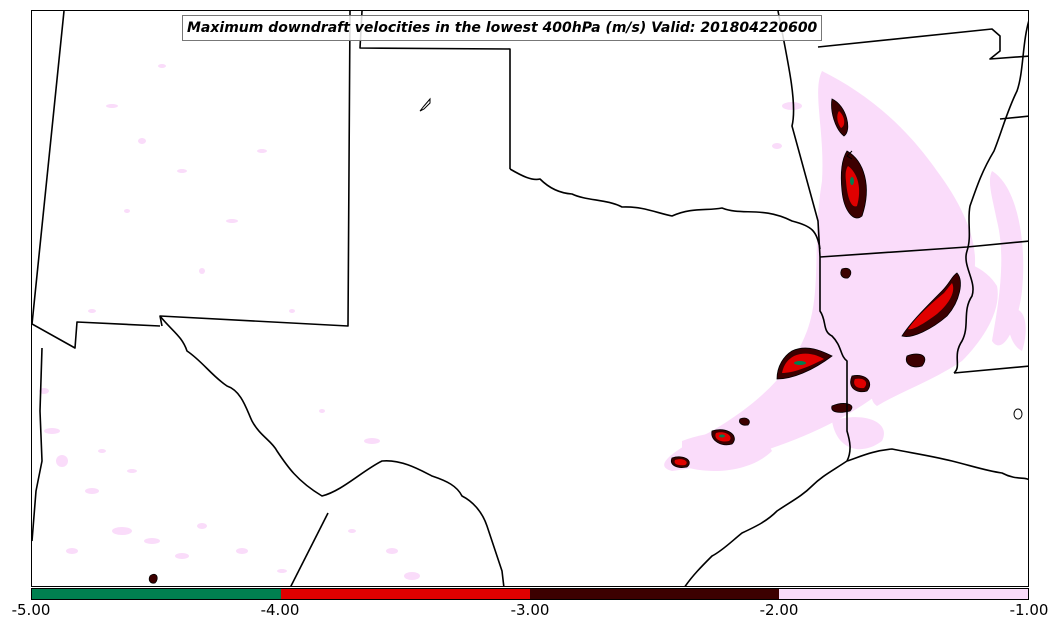  Describe the element at coordinates (779, 610) in the screenshot. I see `colorbar-tick-label: -2.00` at that location.